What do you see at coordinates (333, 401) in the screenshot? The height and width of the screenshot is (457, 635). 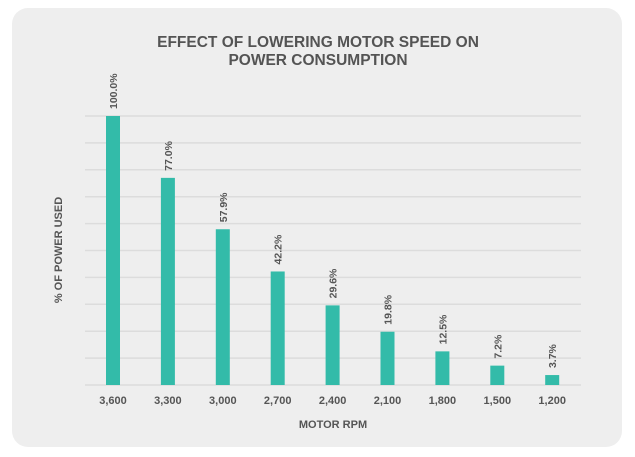 I see `x-tick-label: 2,400` at bounding box center [333, 401].